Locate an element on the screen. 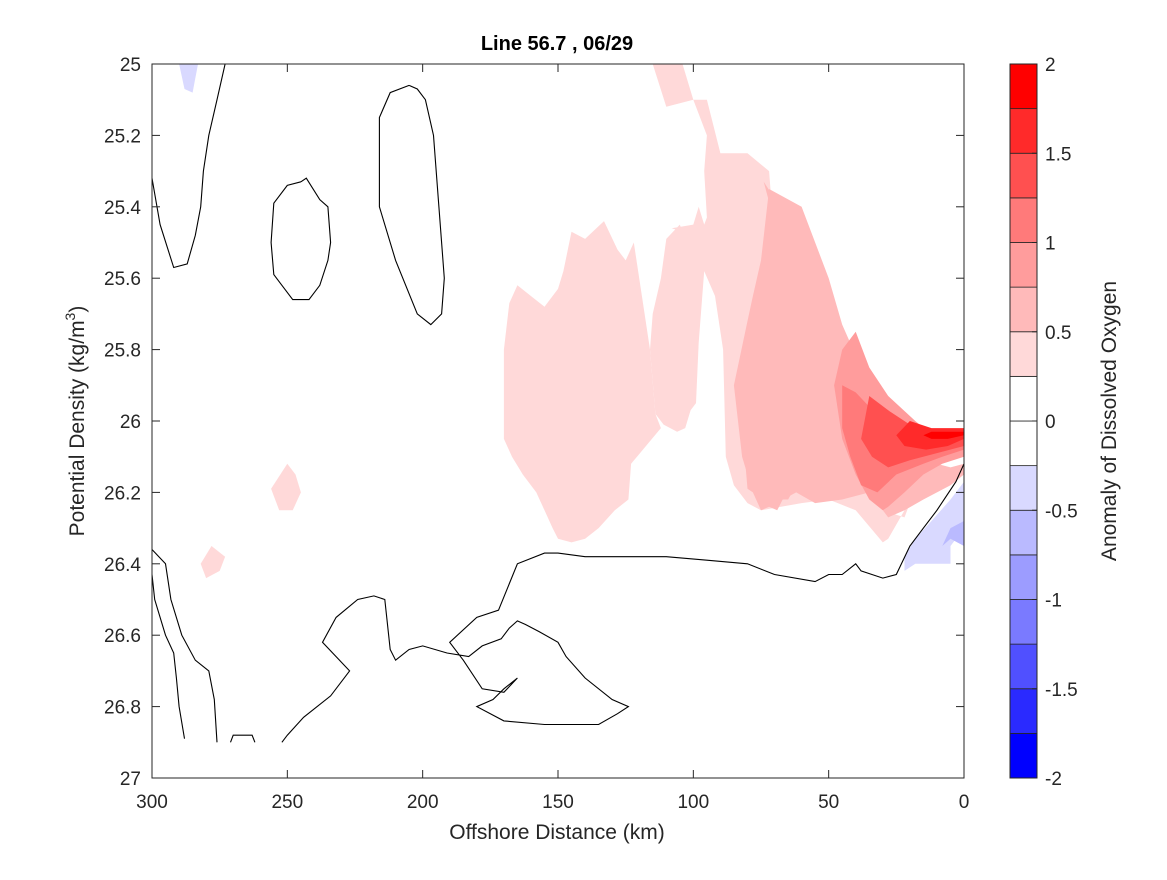 This screenshot has height=880, width=1167. y-tick-label-9: 26.8 is located at coordinates (122, 708).